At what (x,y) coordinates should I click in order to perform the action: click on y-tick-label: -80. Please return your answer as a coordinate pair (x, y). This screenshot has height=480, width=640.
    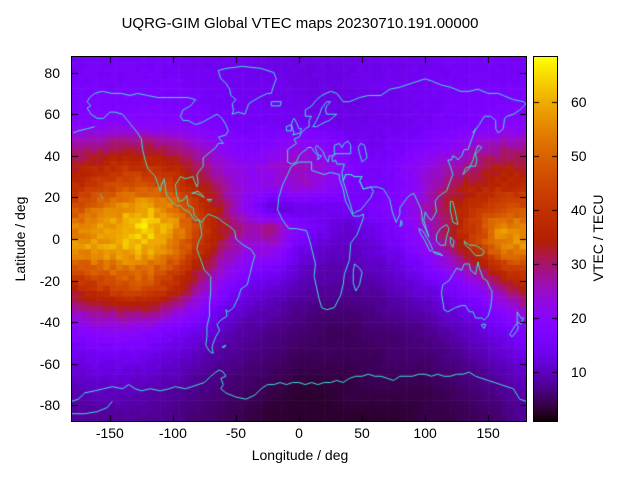
    Looking at the image, I should click on (49, 405).